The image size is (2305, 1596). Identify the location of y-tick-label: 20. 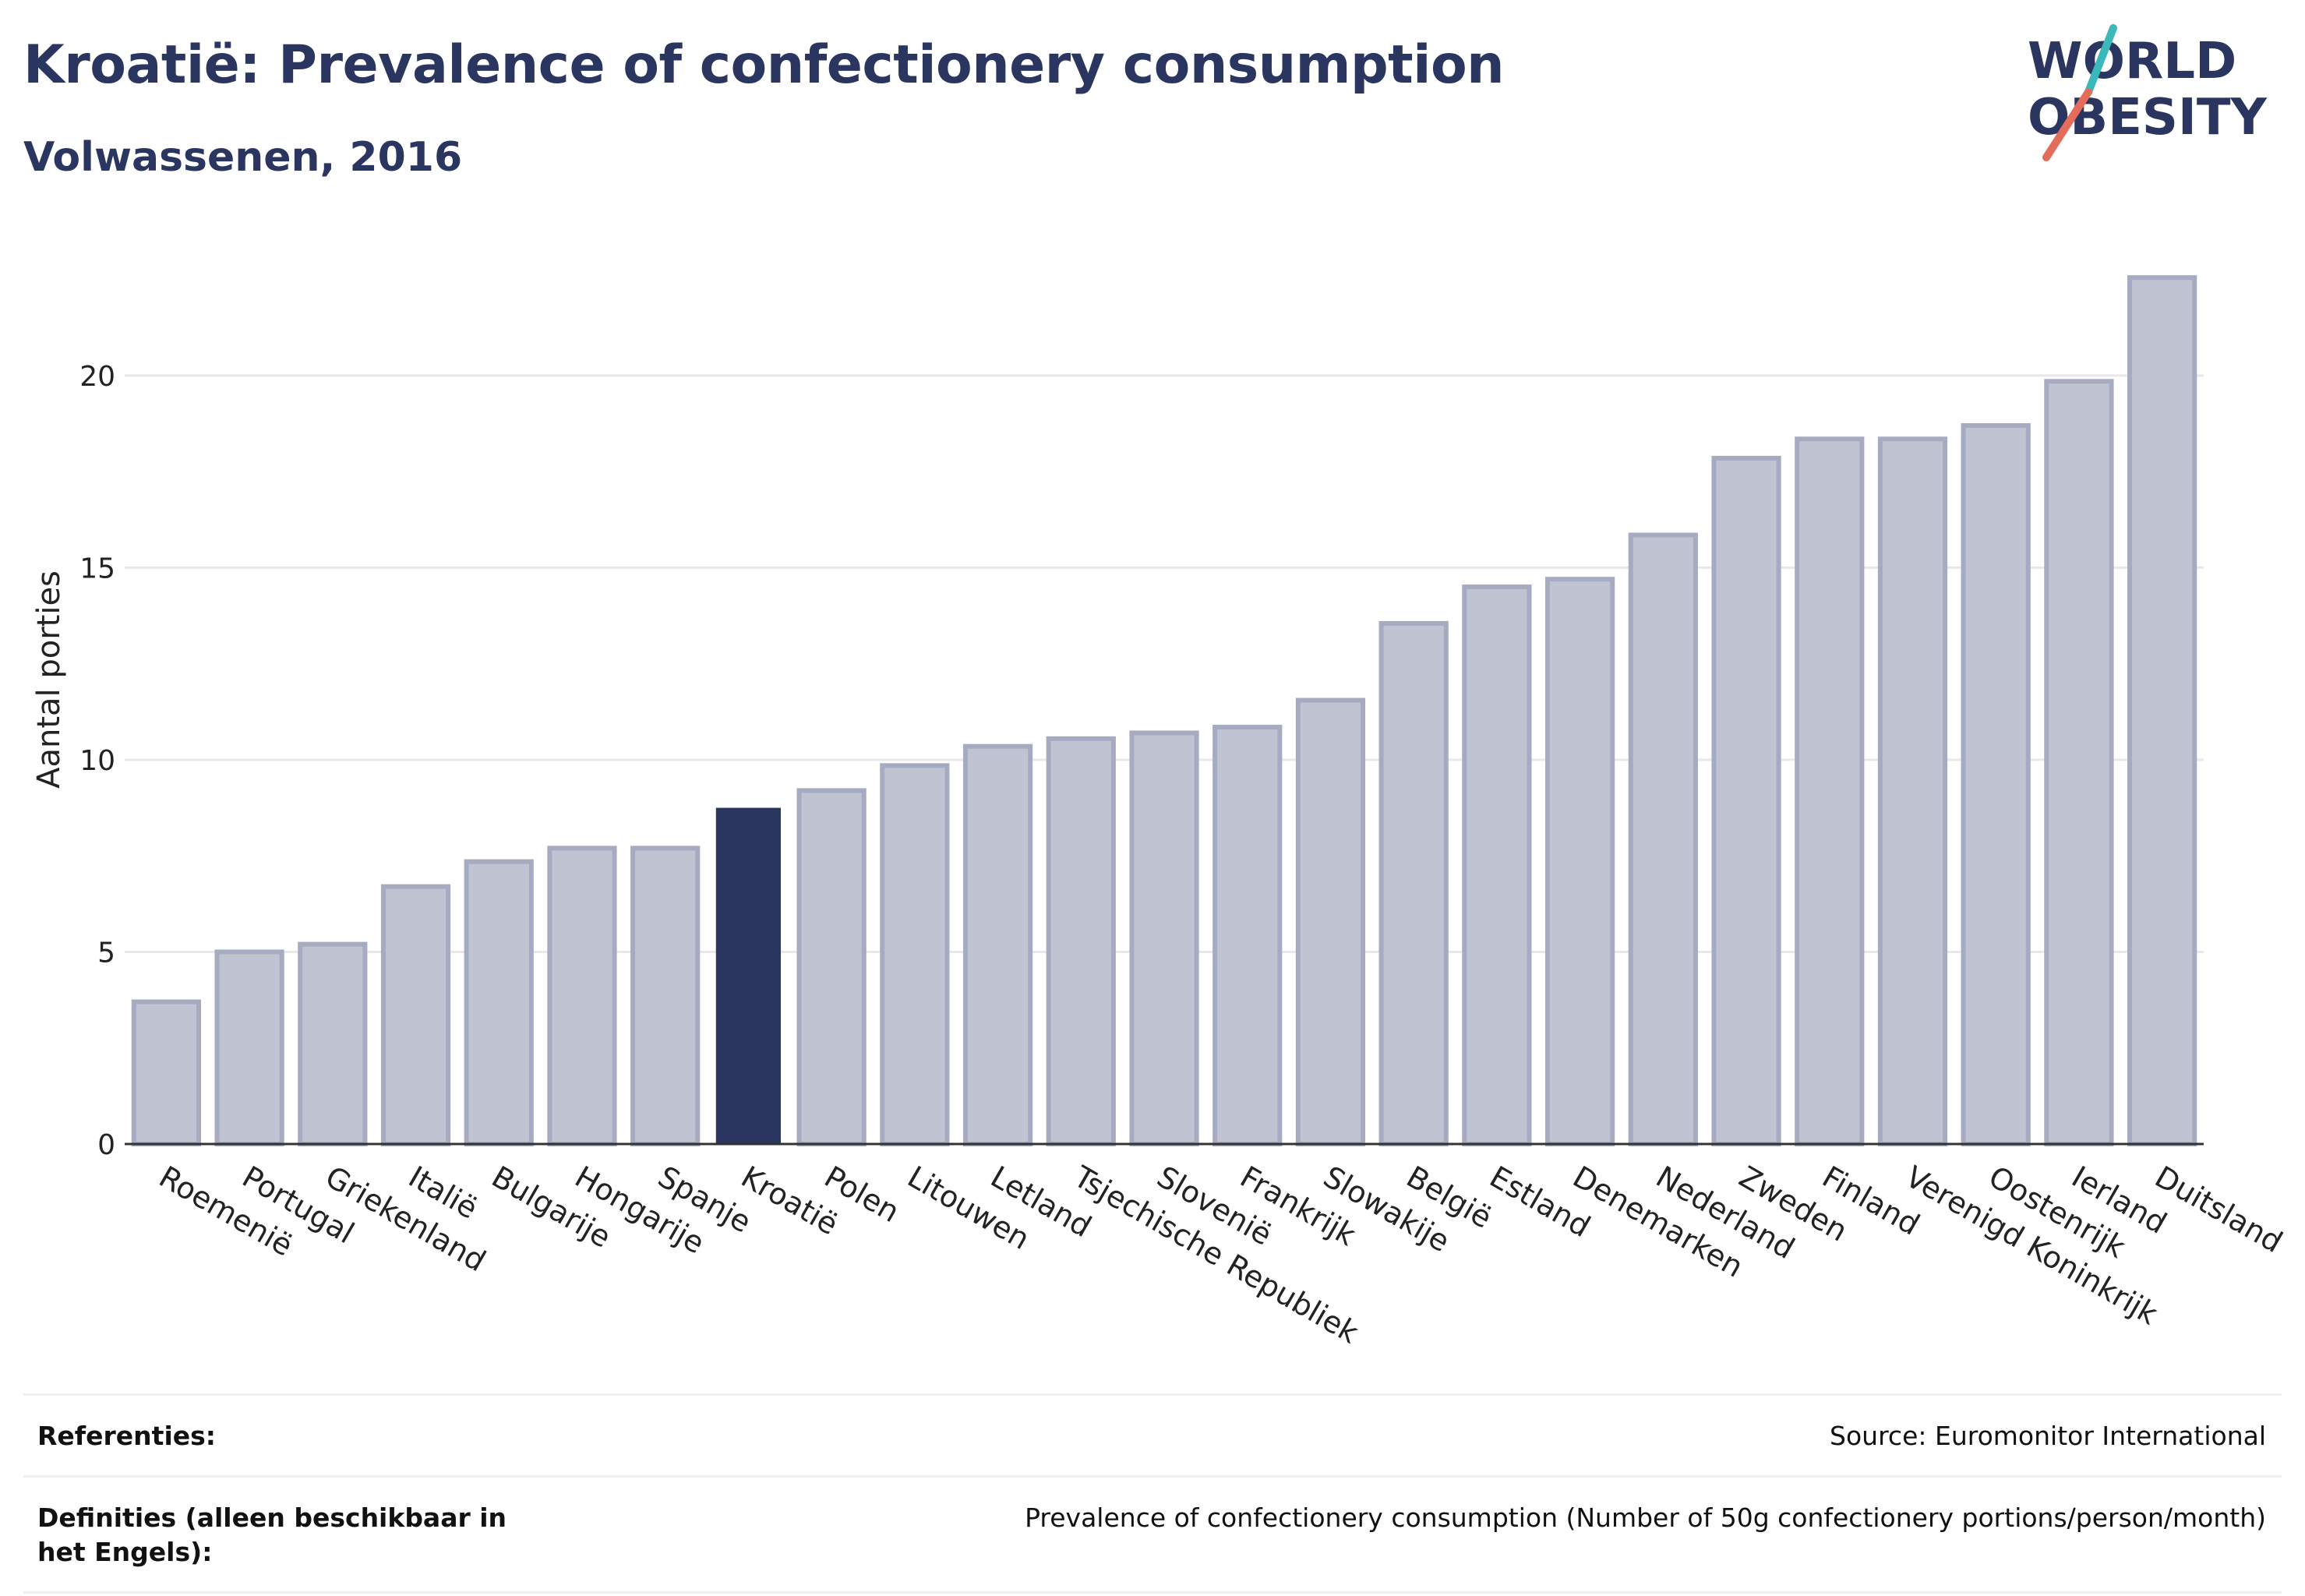
(97, 377).